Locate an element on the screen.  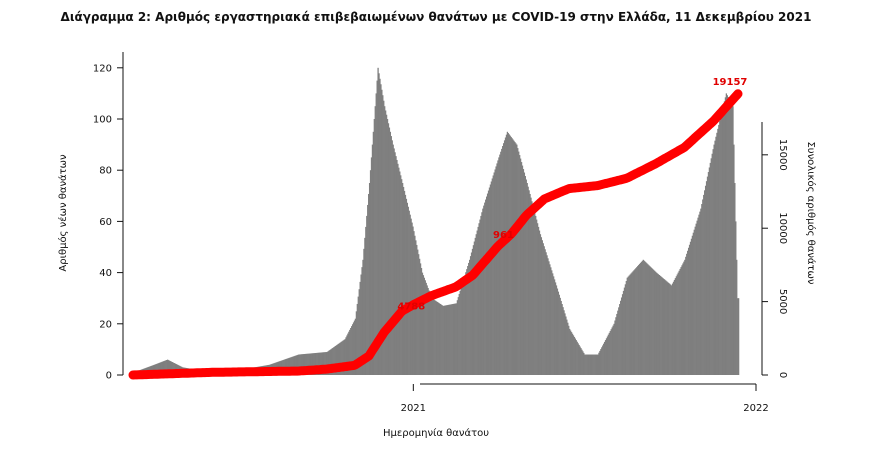
x-tick-label: 2021 is located at coordinates (413, 408).